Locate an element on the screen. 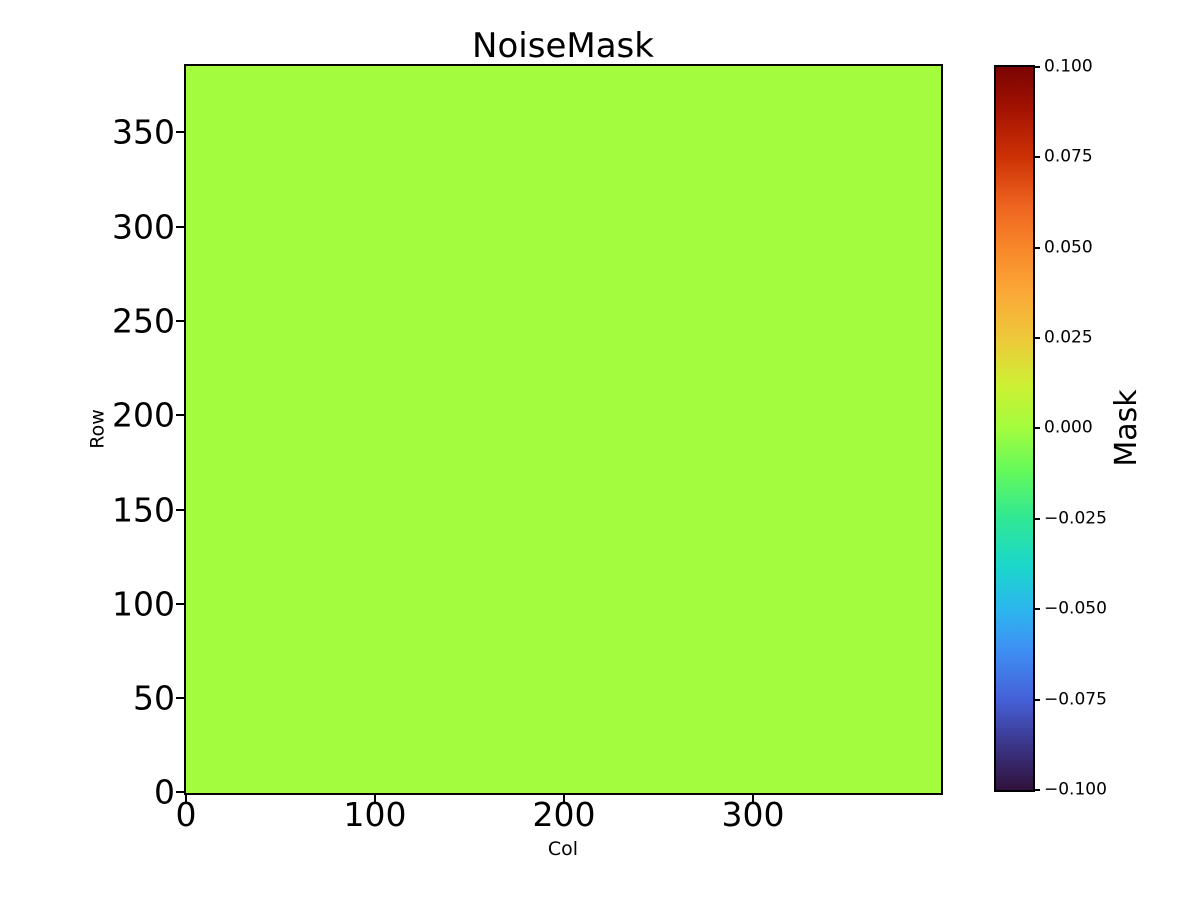 The height and width of the screenshot is (900, 1200). y-axis-label: Row is located at coordinates (97, 429).